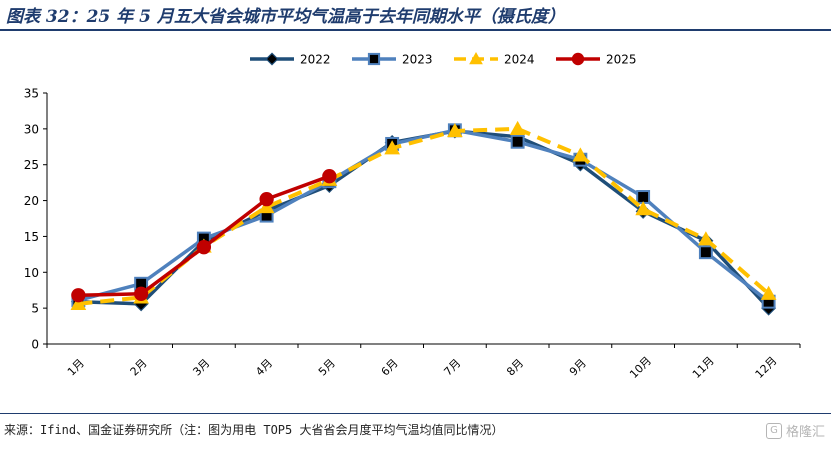 This screenshot has height=450, width=831. What do you see at coordinates (31, 273) in the screenshot?
I see `y-tick-label: 10` at bounding box center [31, 273].